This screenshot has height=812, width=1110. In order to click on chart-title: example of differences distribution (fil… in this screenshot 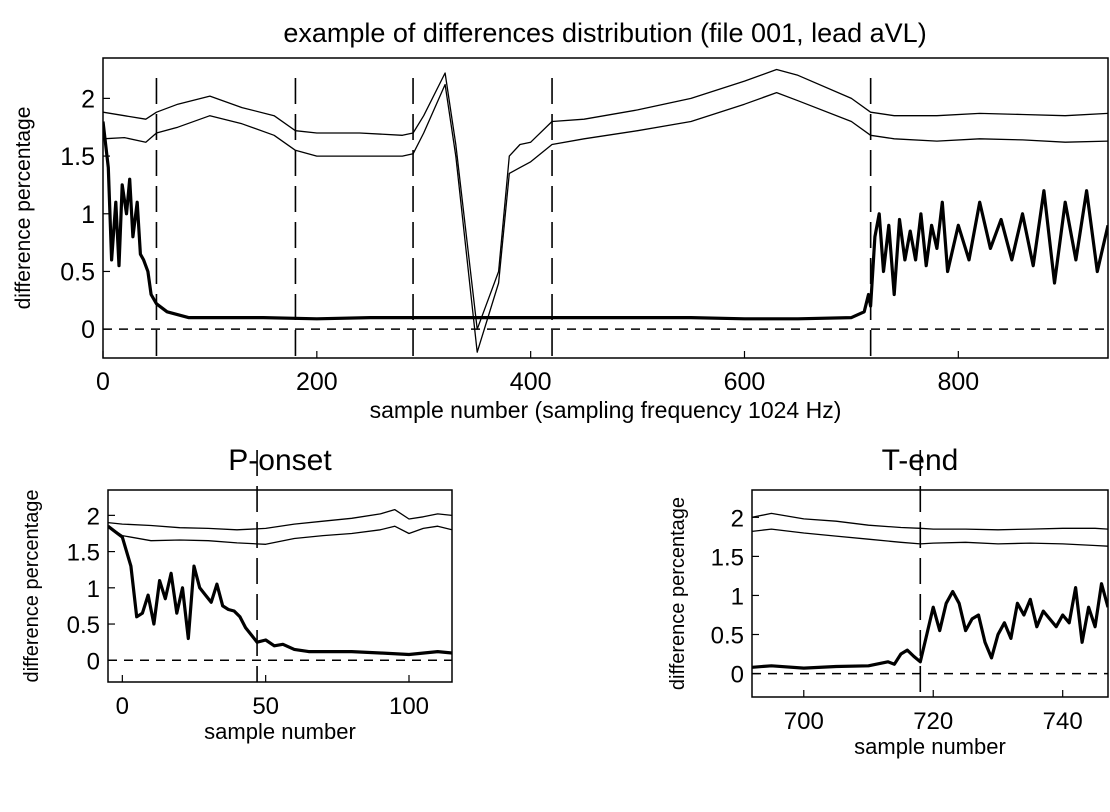, I will do `click(604, 33)`.